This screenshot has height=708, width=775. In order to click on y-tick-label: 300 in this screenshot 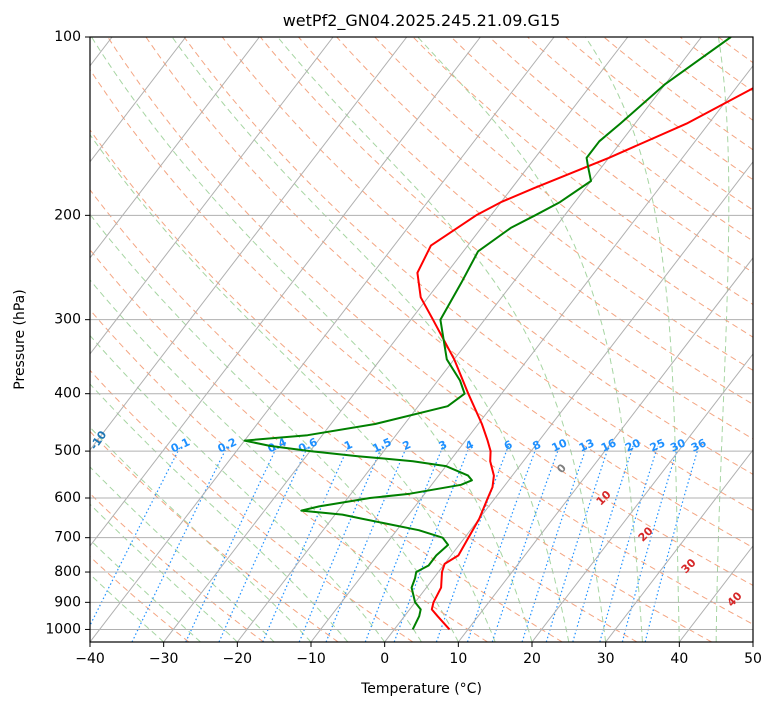, I will do `click(67, 320)`.